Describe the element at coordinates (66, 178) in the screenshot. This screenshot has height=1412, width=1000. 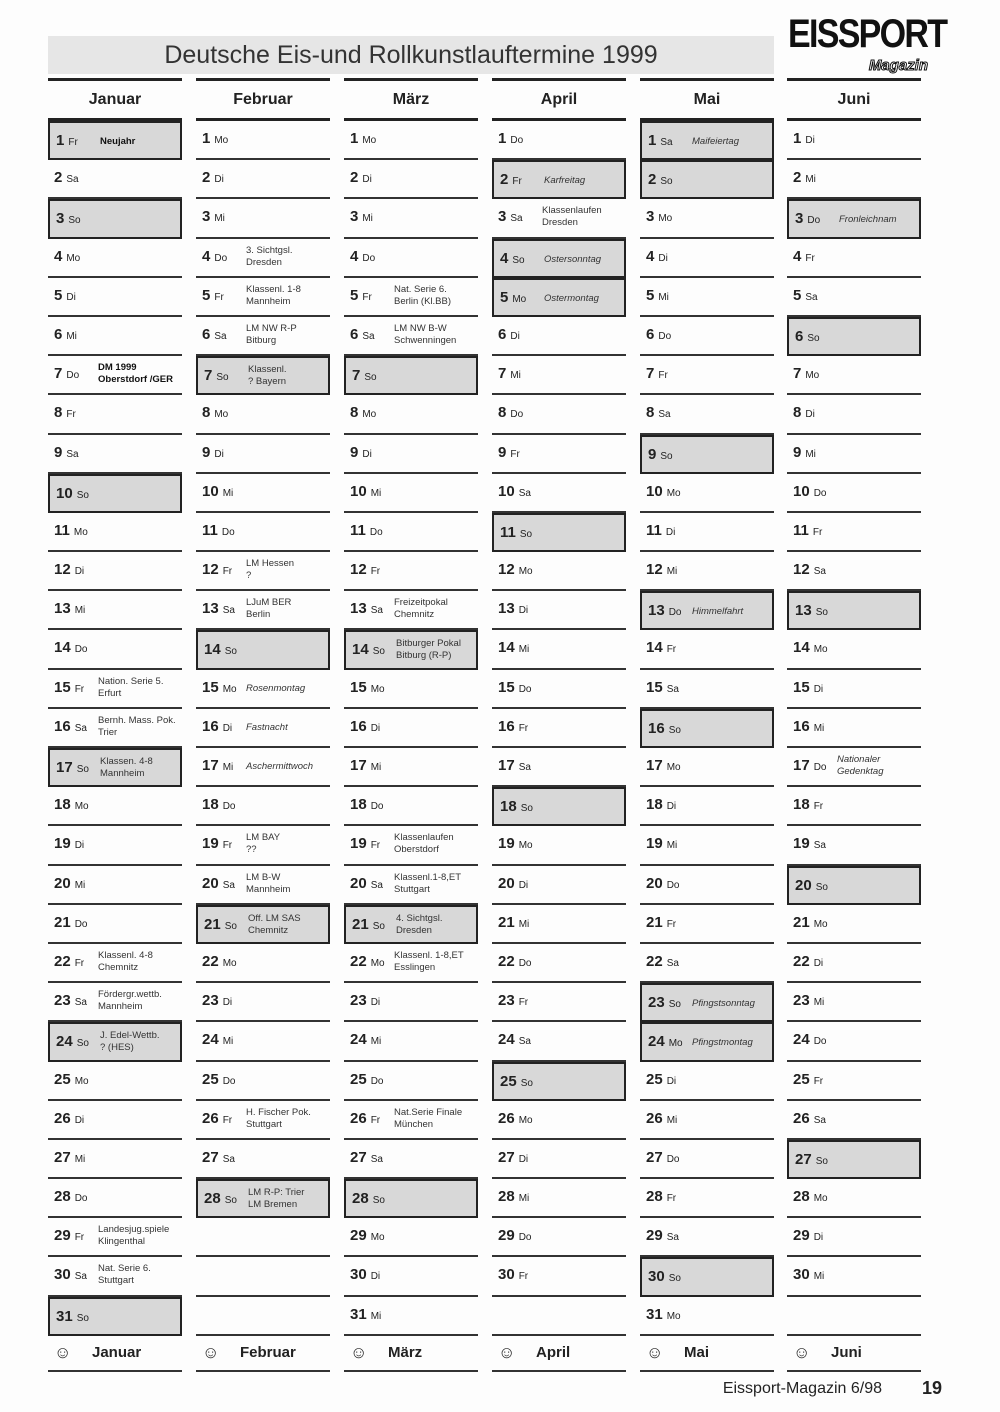
I see `day-number: 2 Sa` at that location.